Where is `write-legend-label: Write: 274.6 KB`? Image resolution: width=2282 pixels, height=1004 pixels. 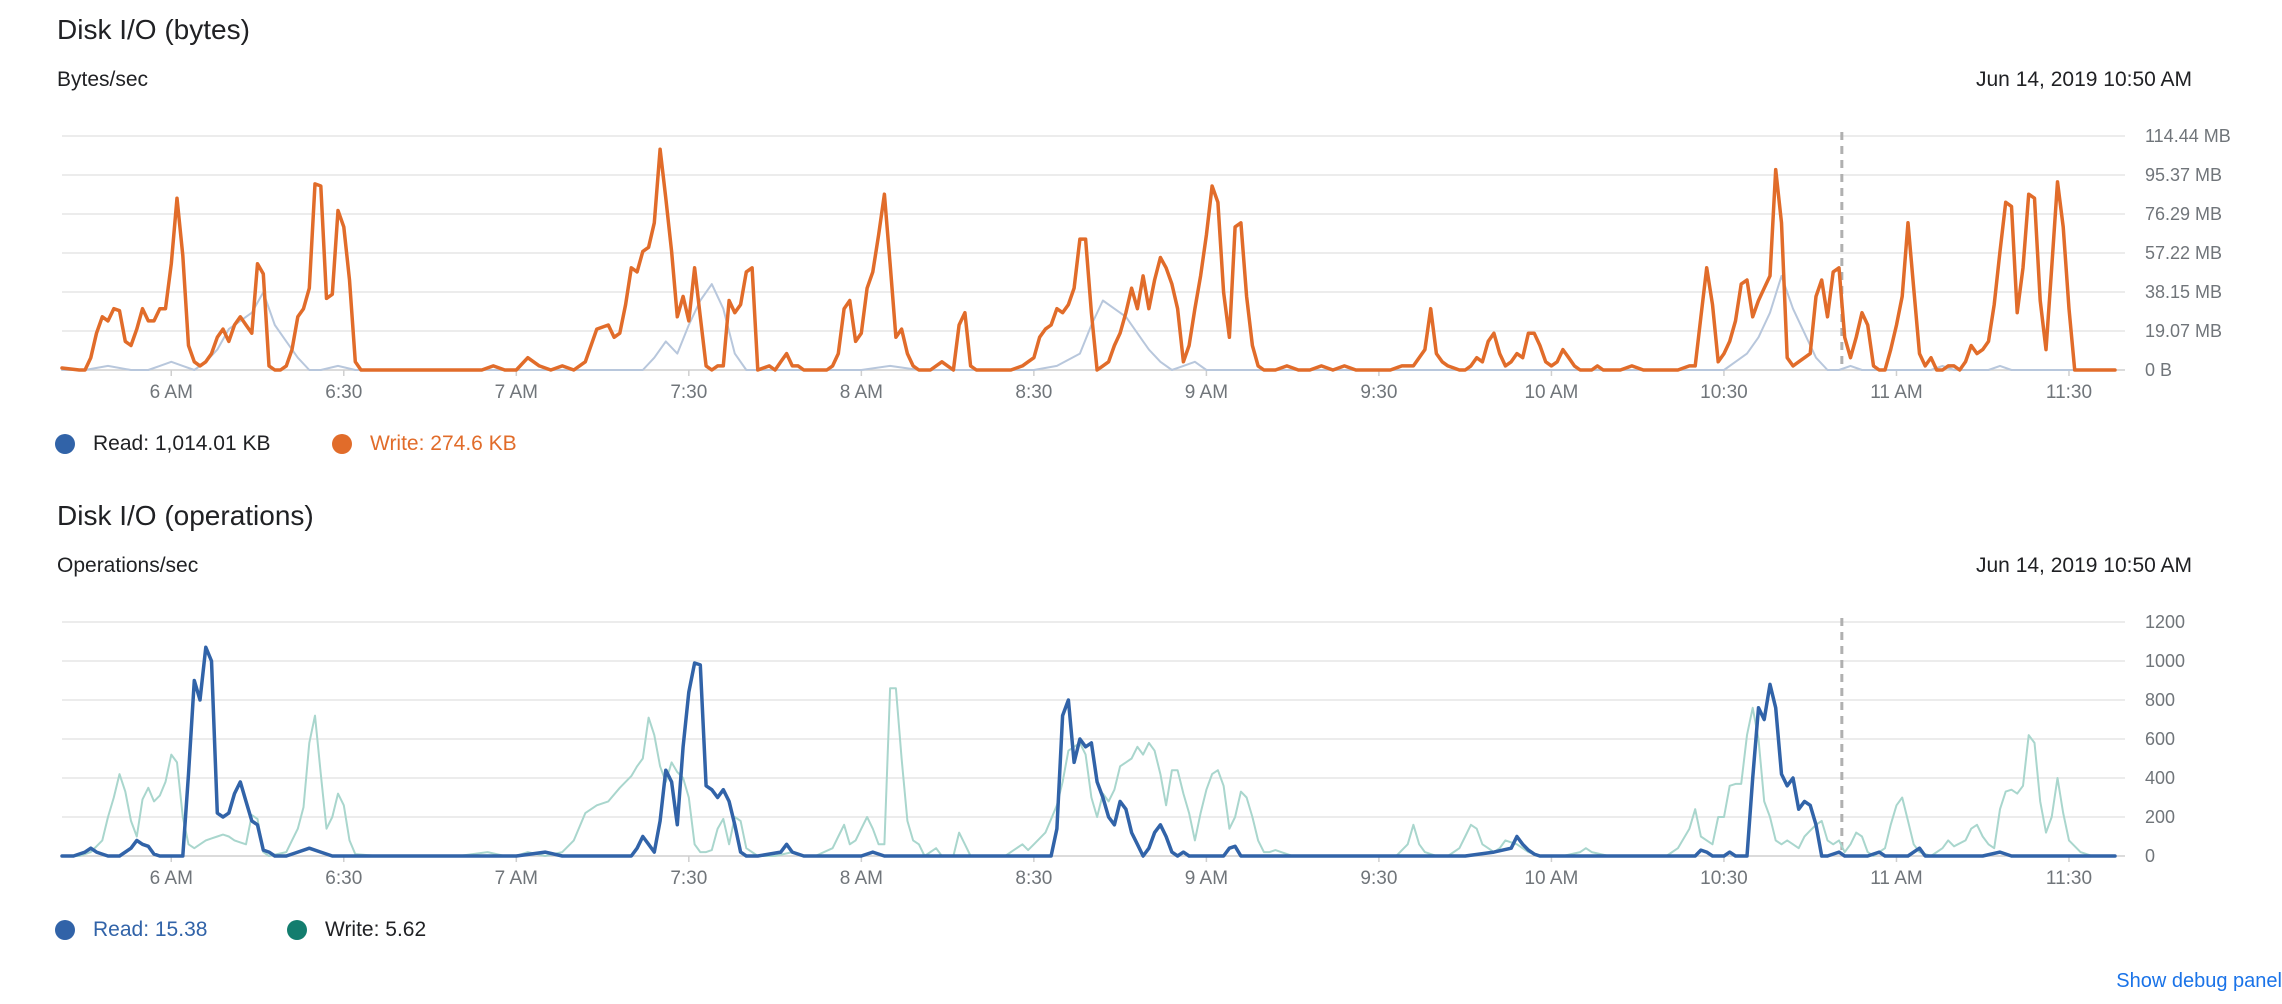
write-legend-label: Write: 274.6 KB is located at coordinates (443, 443).